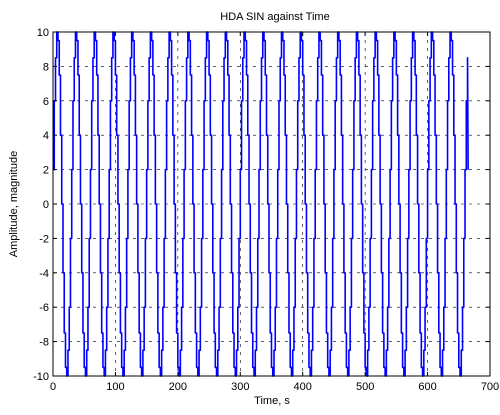 This screenshot has width=500, height=415. I want to click on y-tick-label: 2, so click(46, 171).